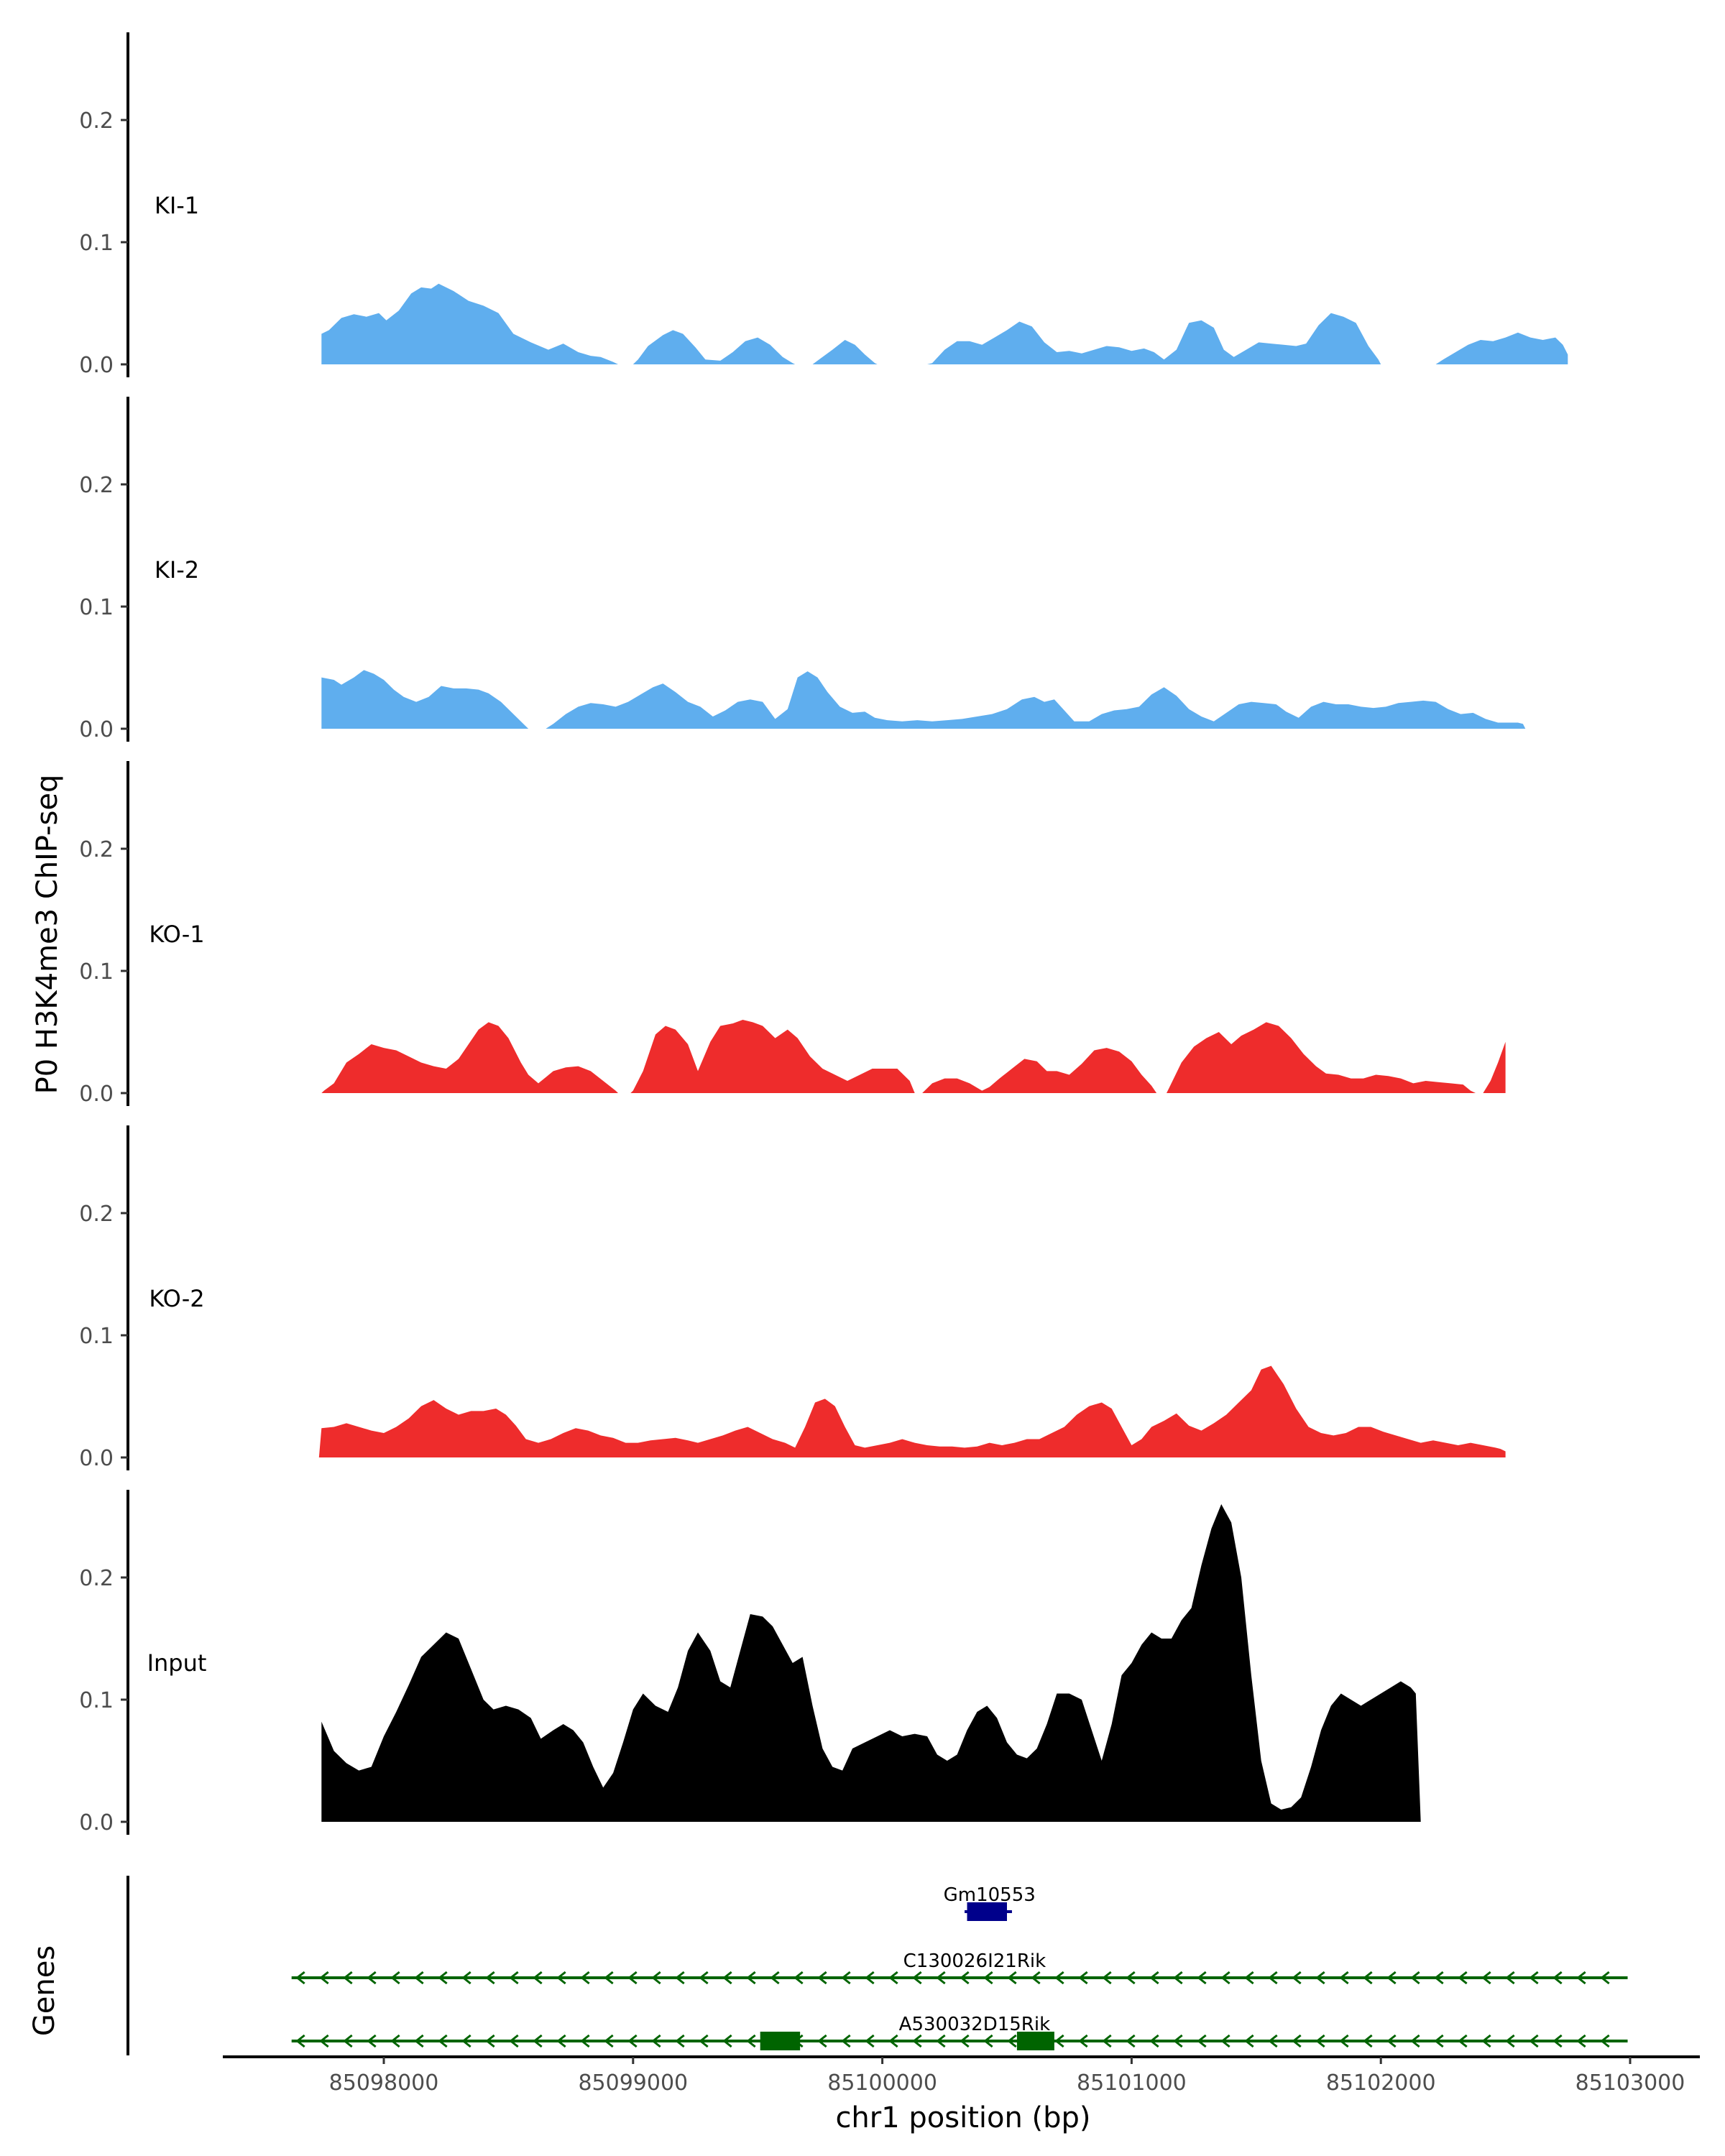  What do you see at coordinates (1132, 2083) in the screenshot?
I see `x-tick-label: 85101000` at bounding box center [1132, 2083].